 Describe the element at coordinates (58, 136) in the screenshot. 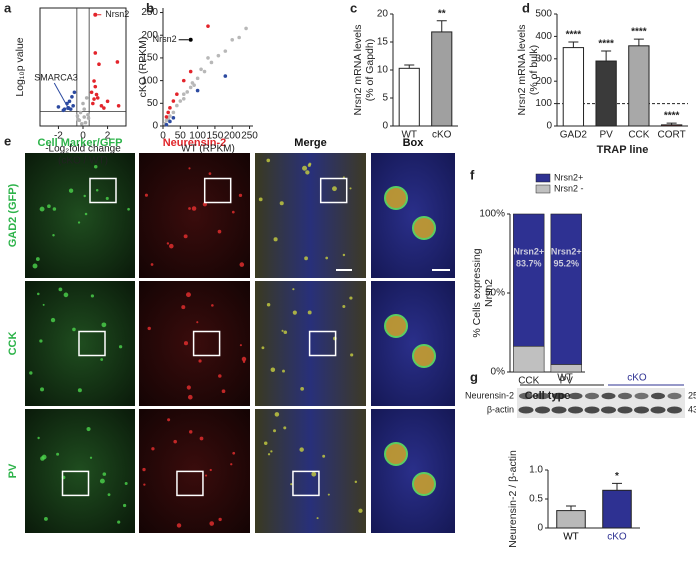

I see `x-tick-label: -2` at that location.